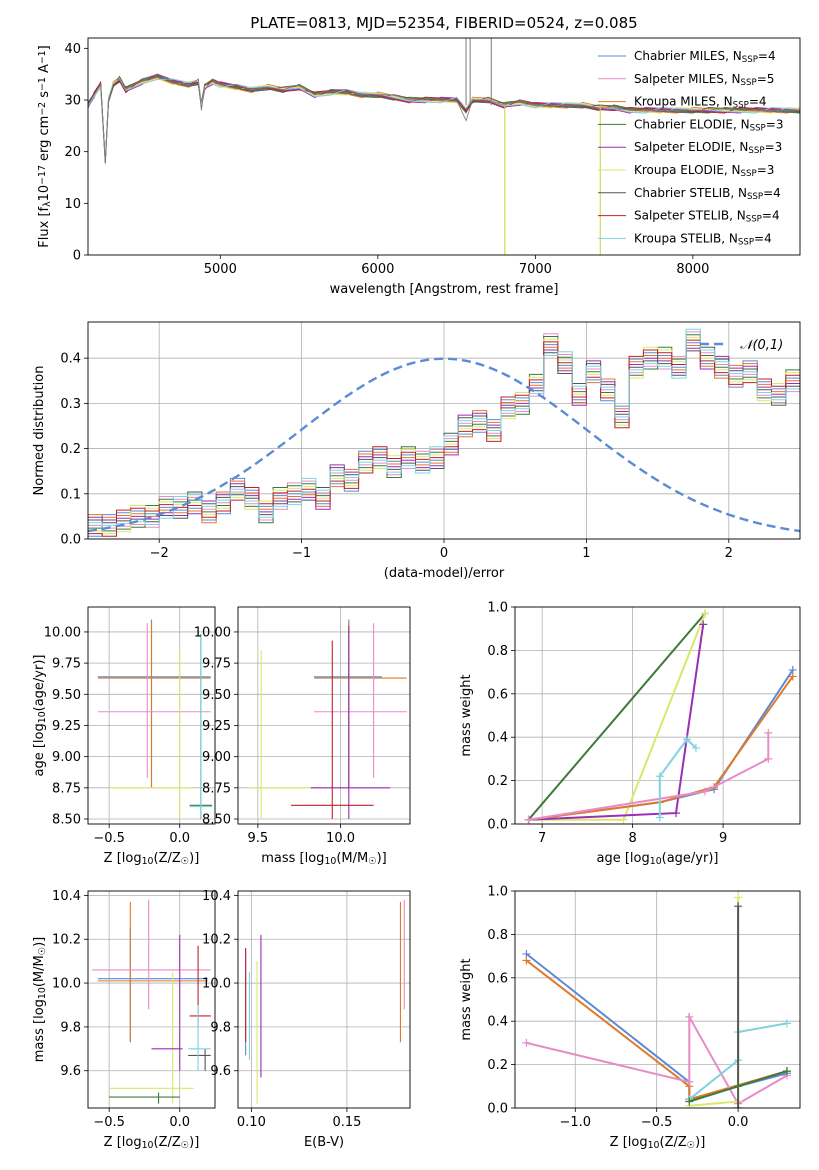  Describe the element at coordinates (497, 651) in the screenshot. I see `y-tick-label: 0.8` at that location.